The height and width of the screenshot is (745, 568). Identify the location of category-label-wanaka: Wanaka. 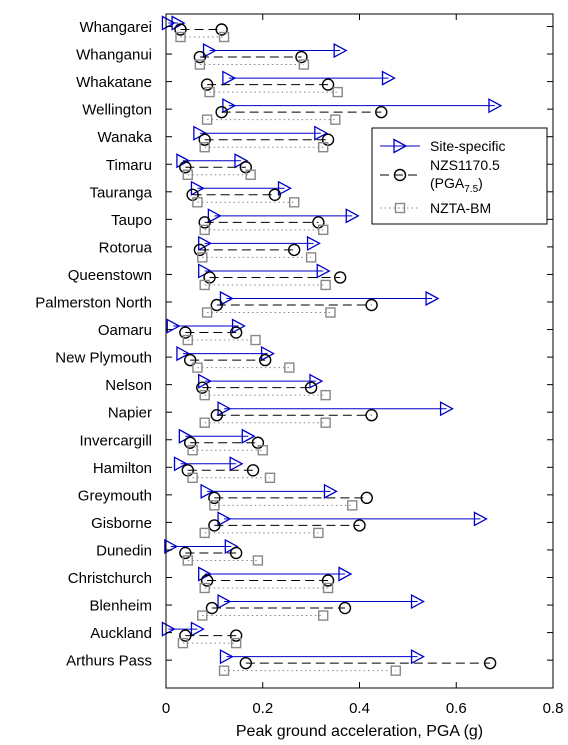
(125, 137).